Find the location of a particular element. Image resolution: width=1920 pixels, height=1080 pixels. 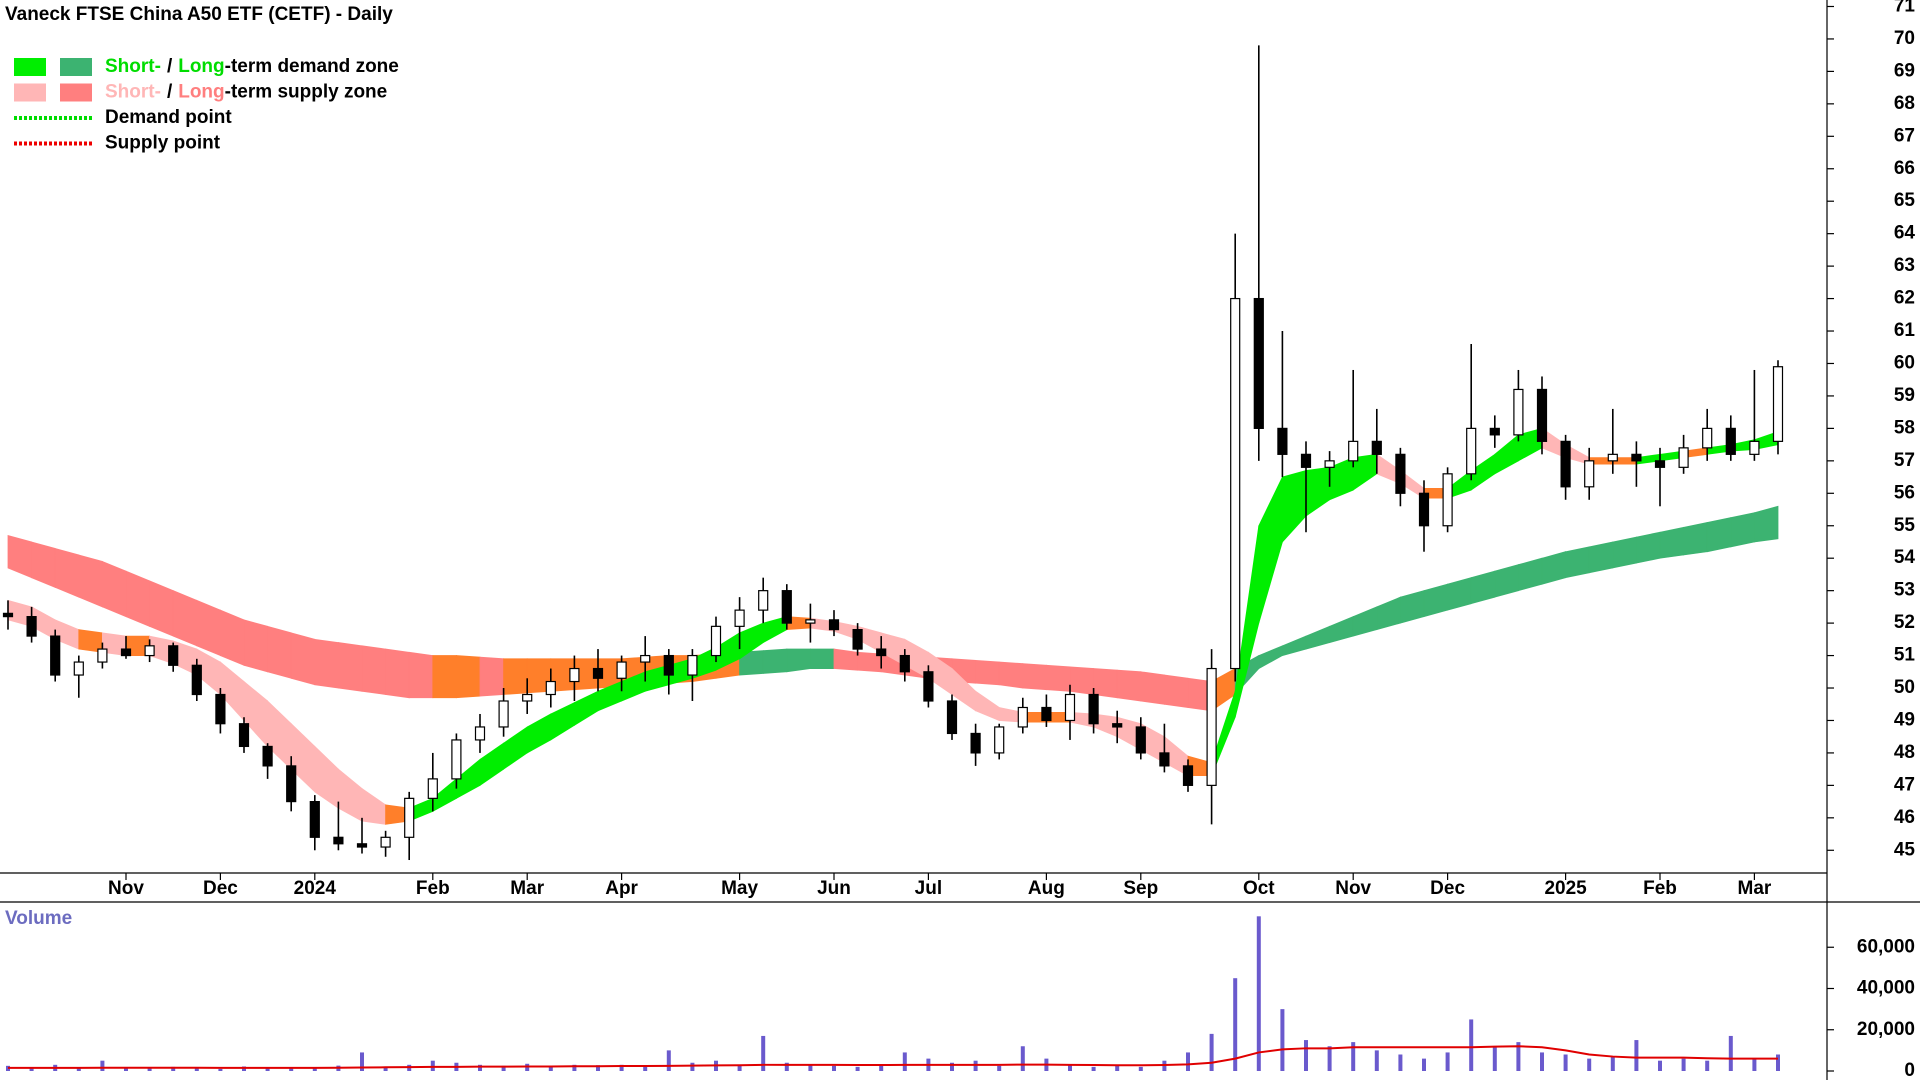

volume-average-line is located at coordinates (893, 1057).